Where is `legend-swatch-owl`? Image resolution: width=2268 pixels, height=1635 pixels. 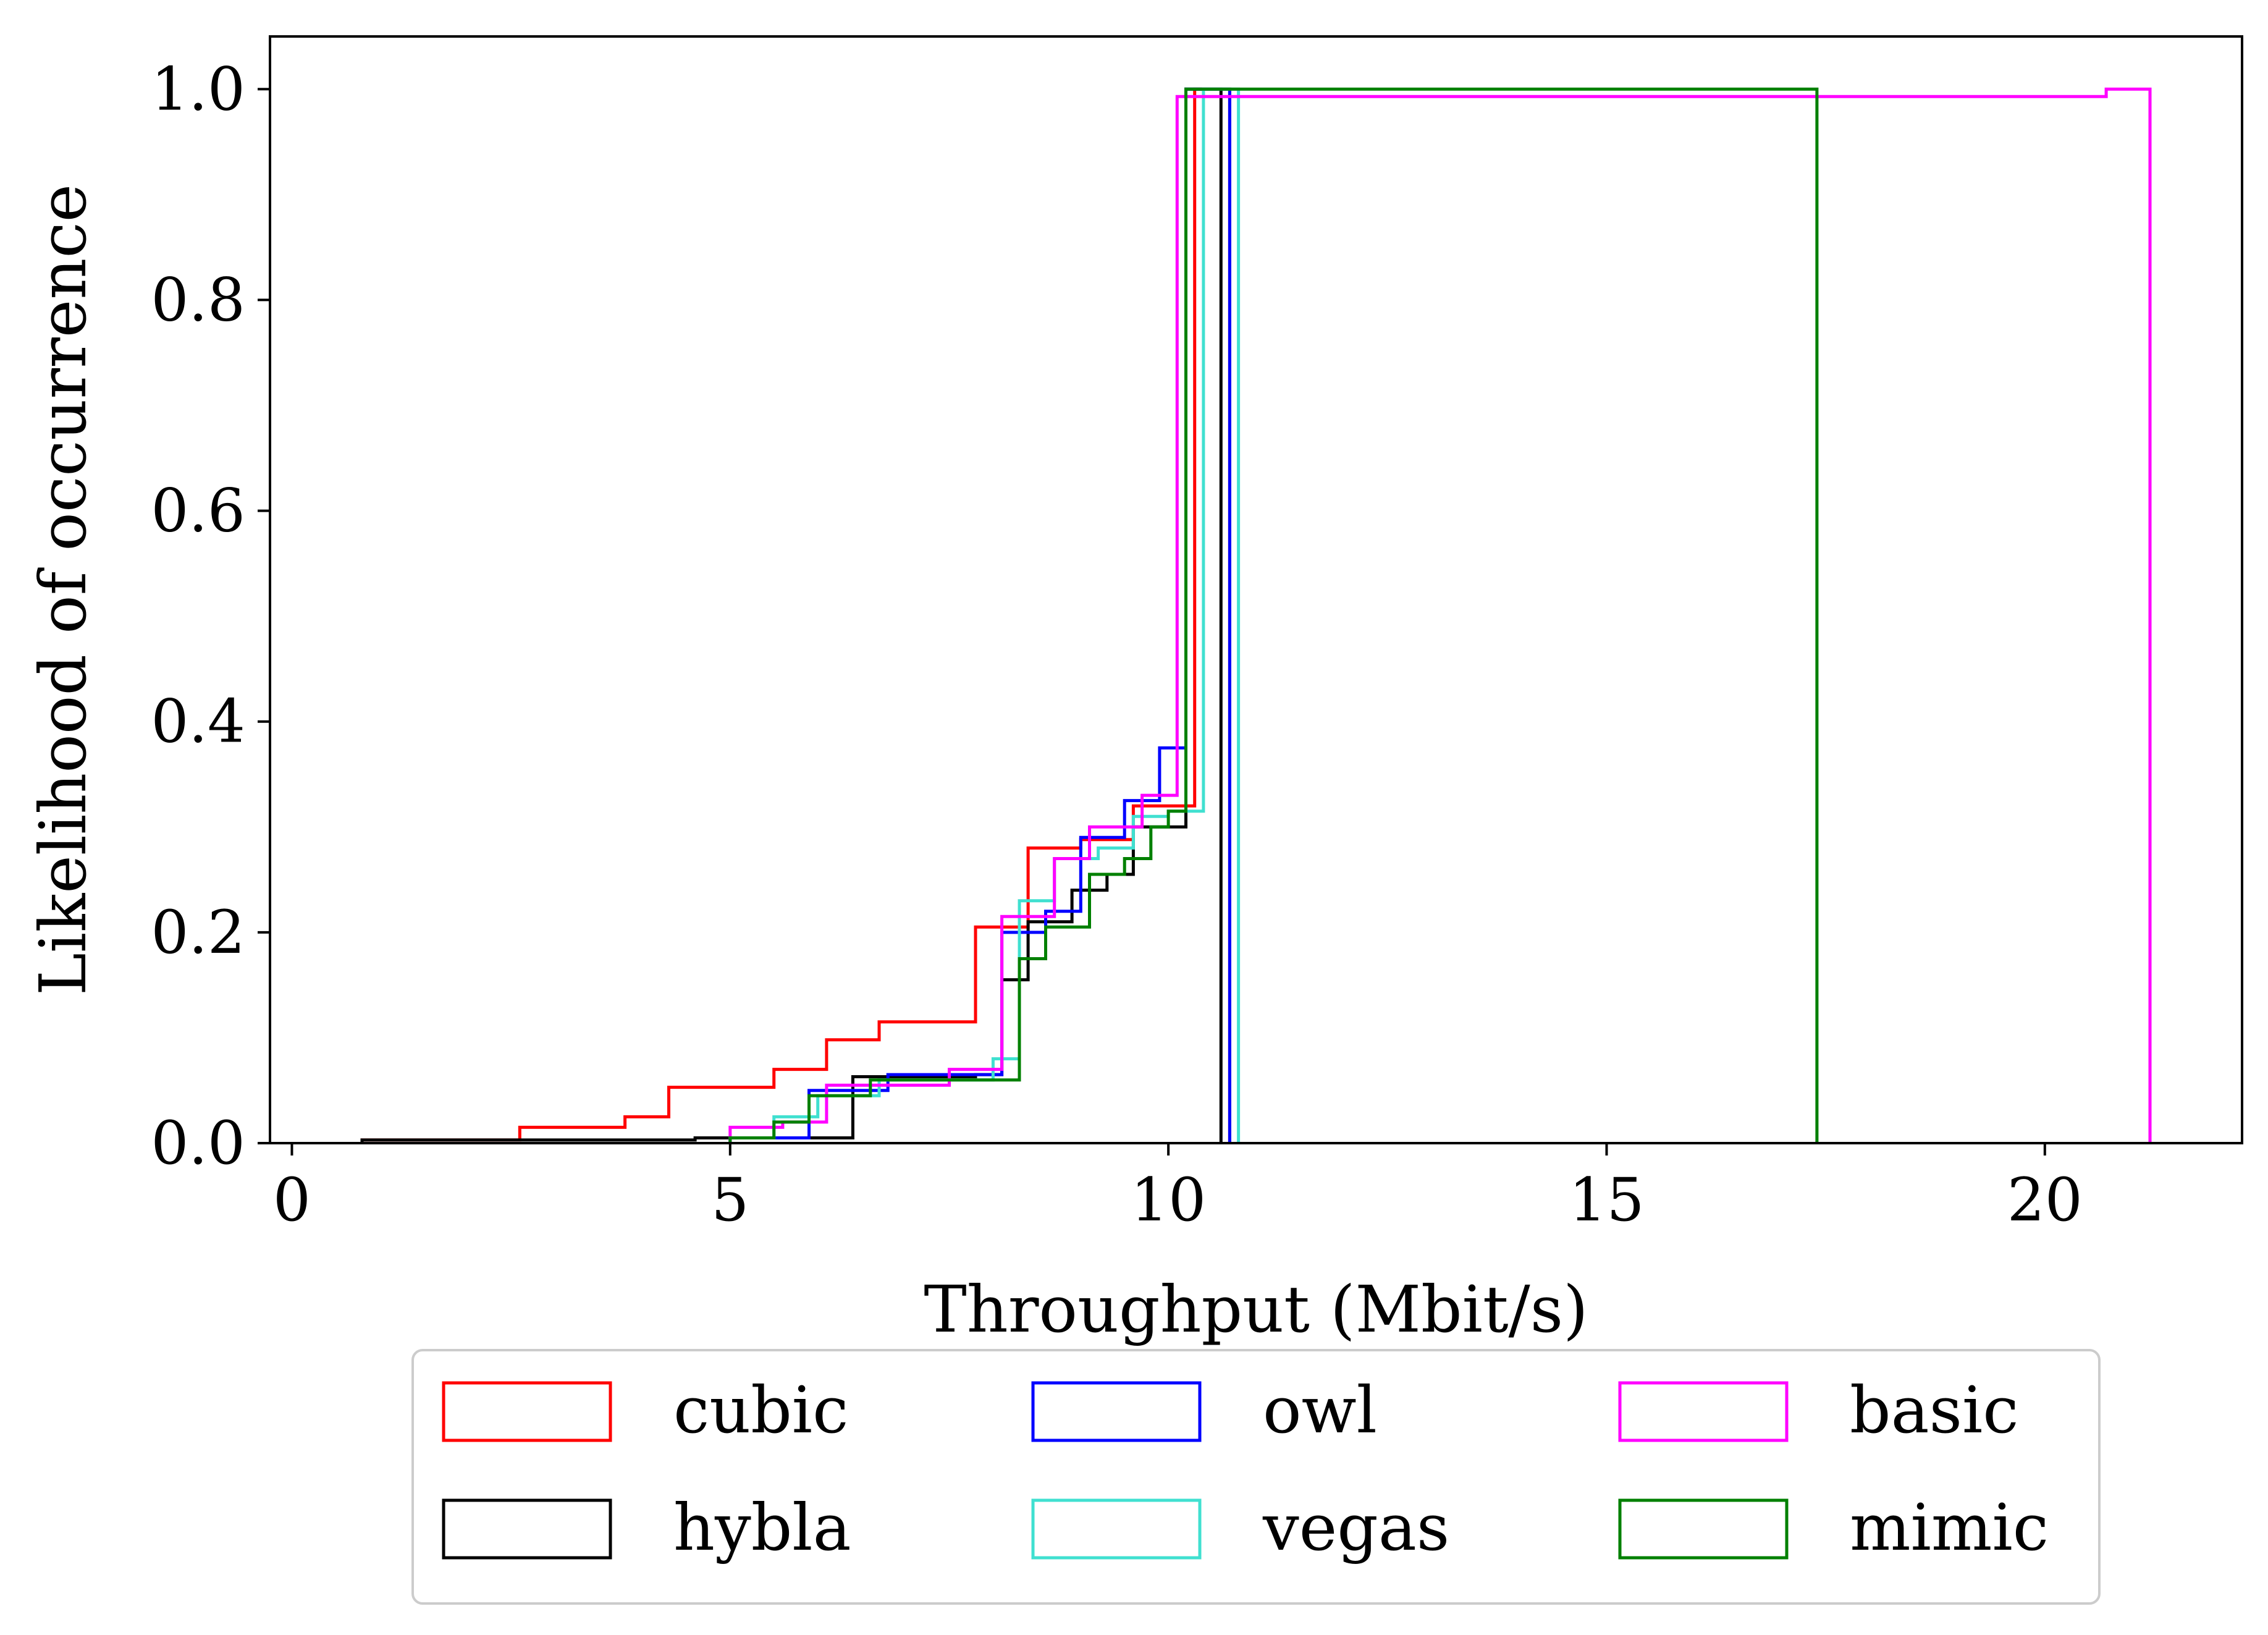
legend-swatch-owl is located at coordinates (1116, 1411).